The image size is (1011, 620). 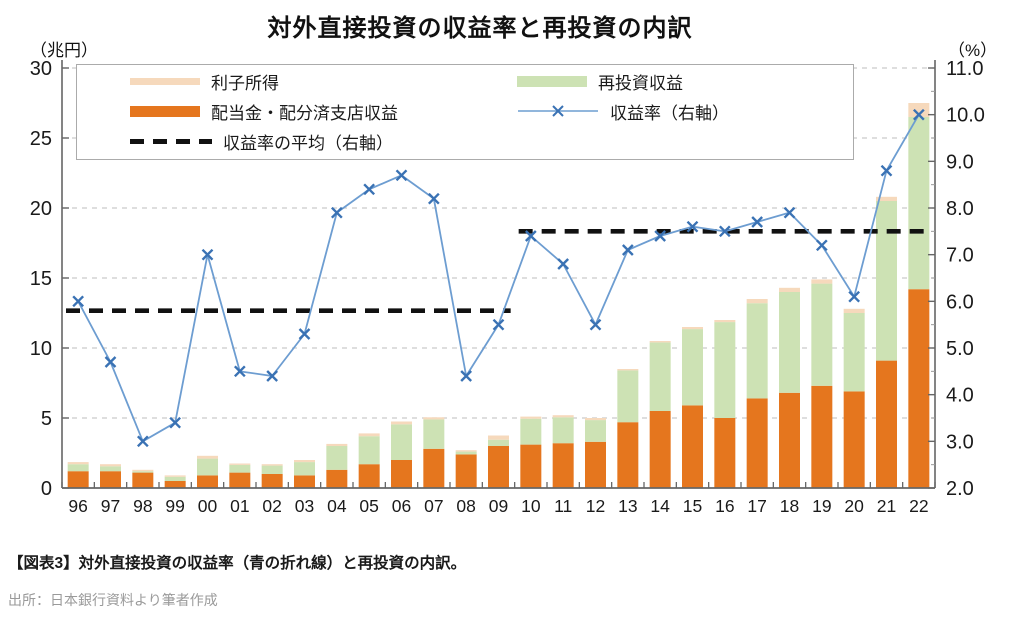 I want to click on figure-caption: 【図表3】対外直接投資の収益率（青の折れ線）と再投資の内訳。, so click(x=237, y=563).